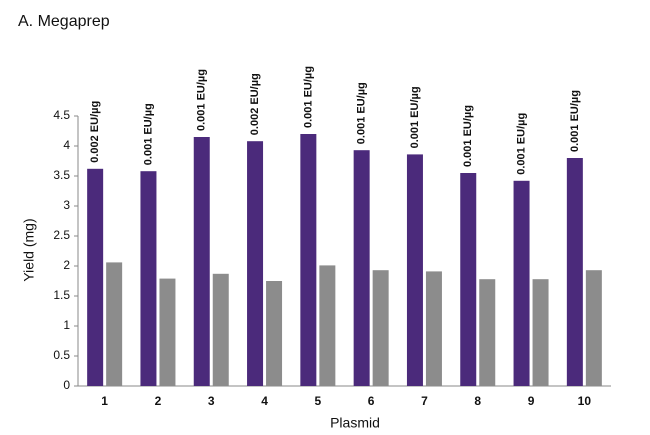  Describe the element at coordinates (355, 423) in the screenshot. I see `x-axis-label: Plasmid` at that location.